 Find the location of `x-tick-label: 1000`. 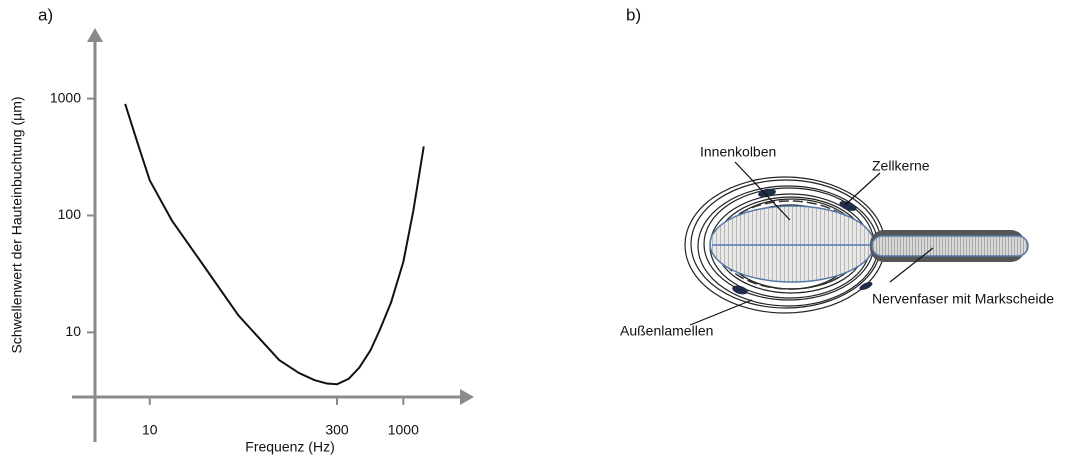

x-tick-label: 1000 is located at coordinates (403, 430).